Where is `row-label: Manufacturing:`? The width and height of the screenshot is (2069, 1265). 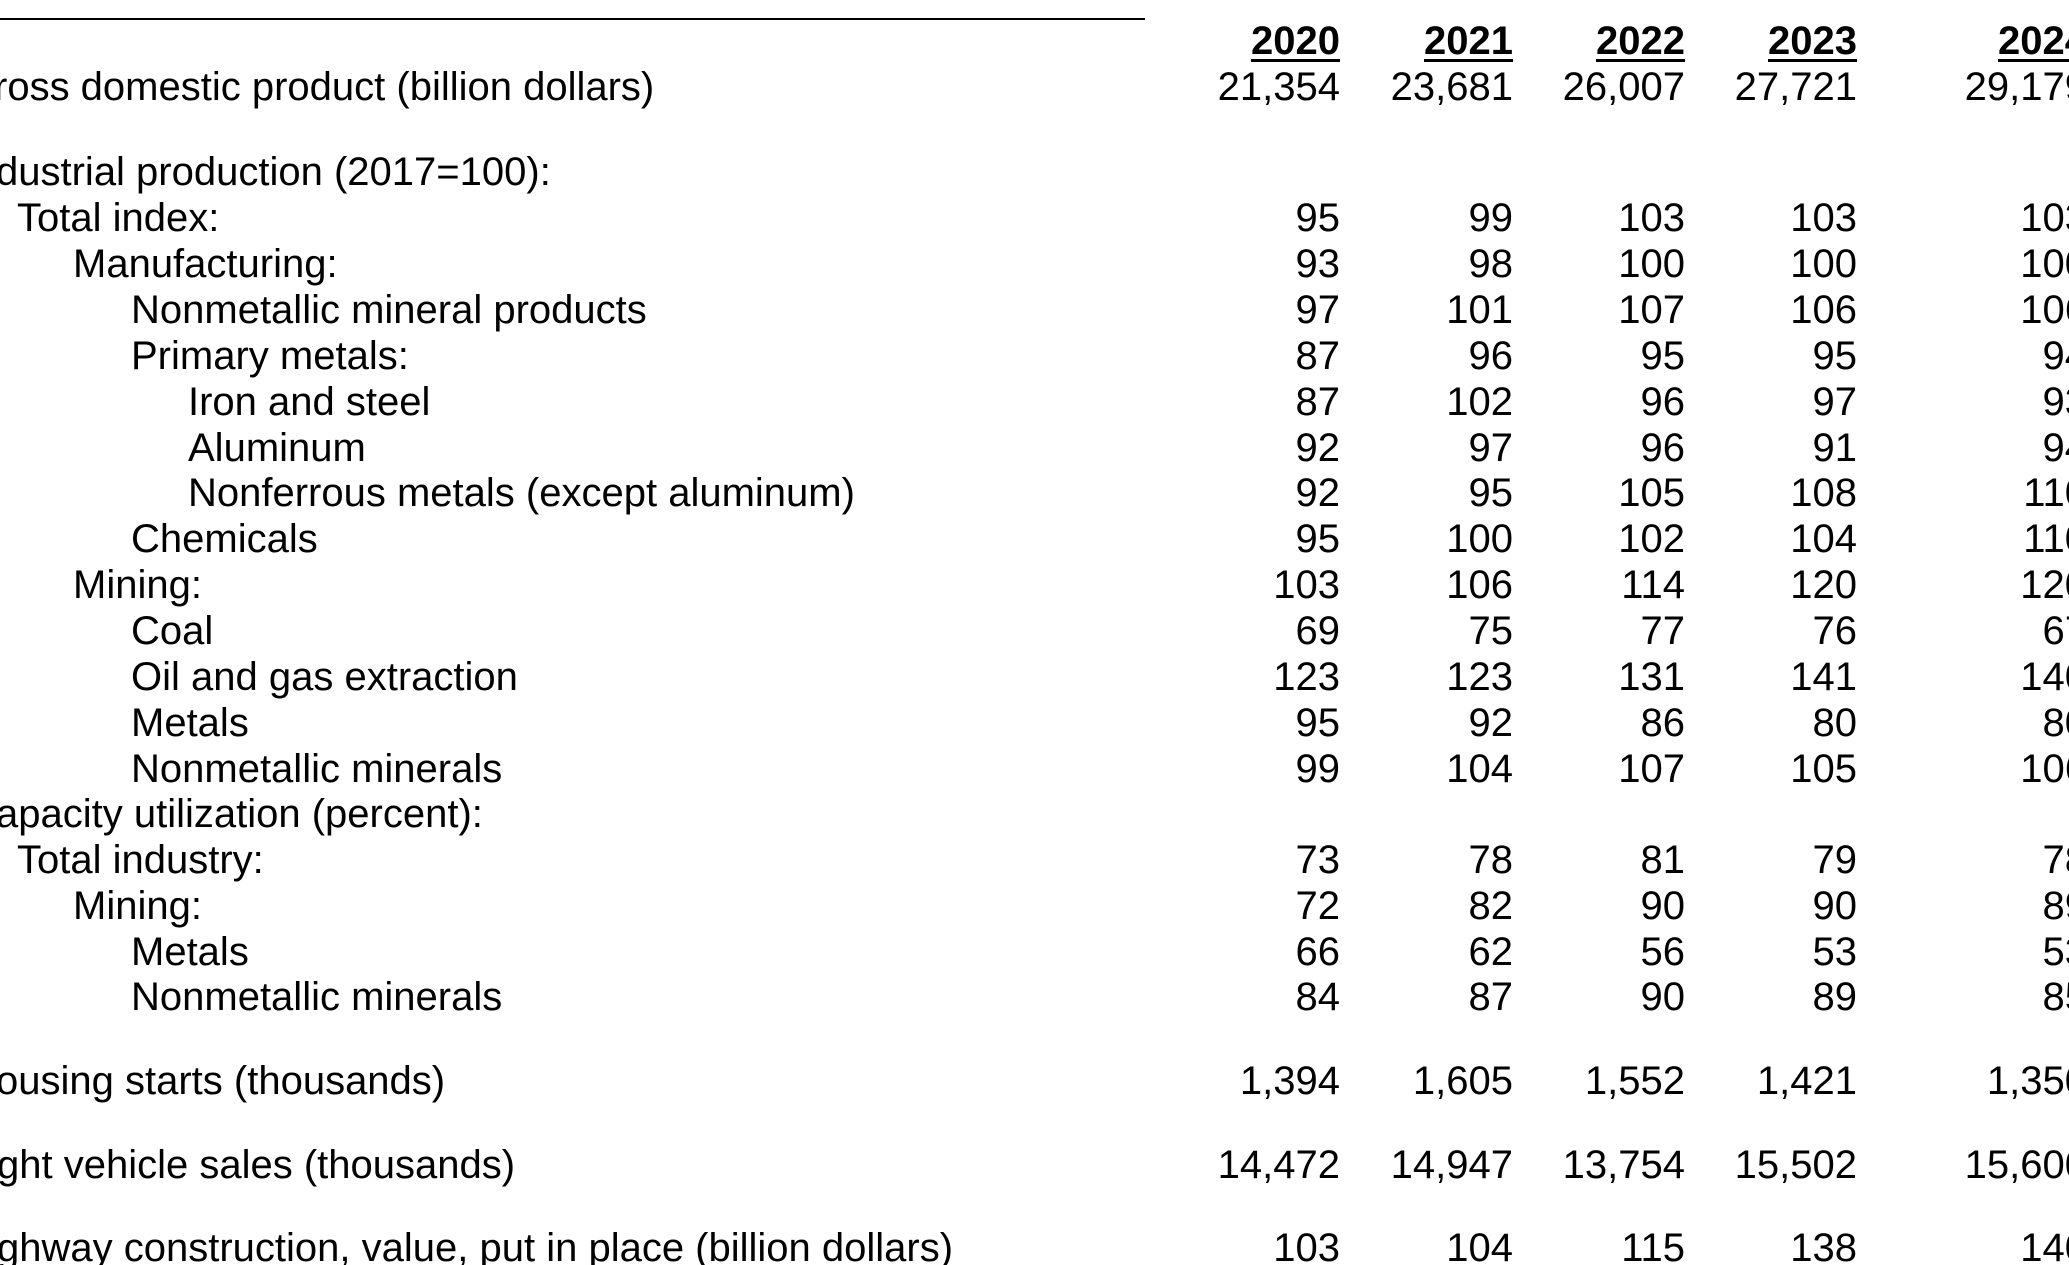
row-label: Manufacturing: is located at coordinates (205, 264).